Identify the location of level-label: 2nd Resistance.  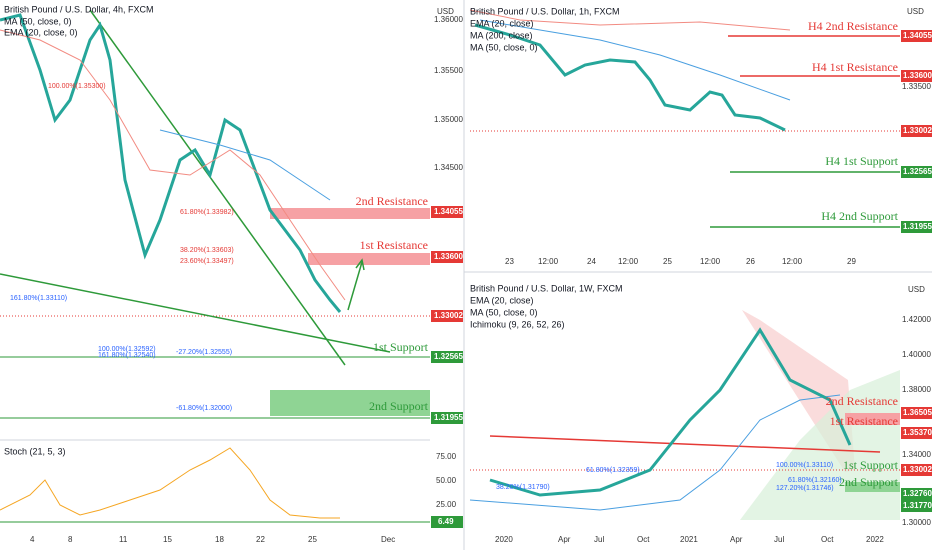
(862, 401).